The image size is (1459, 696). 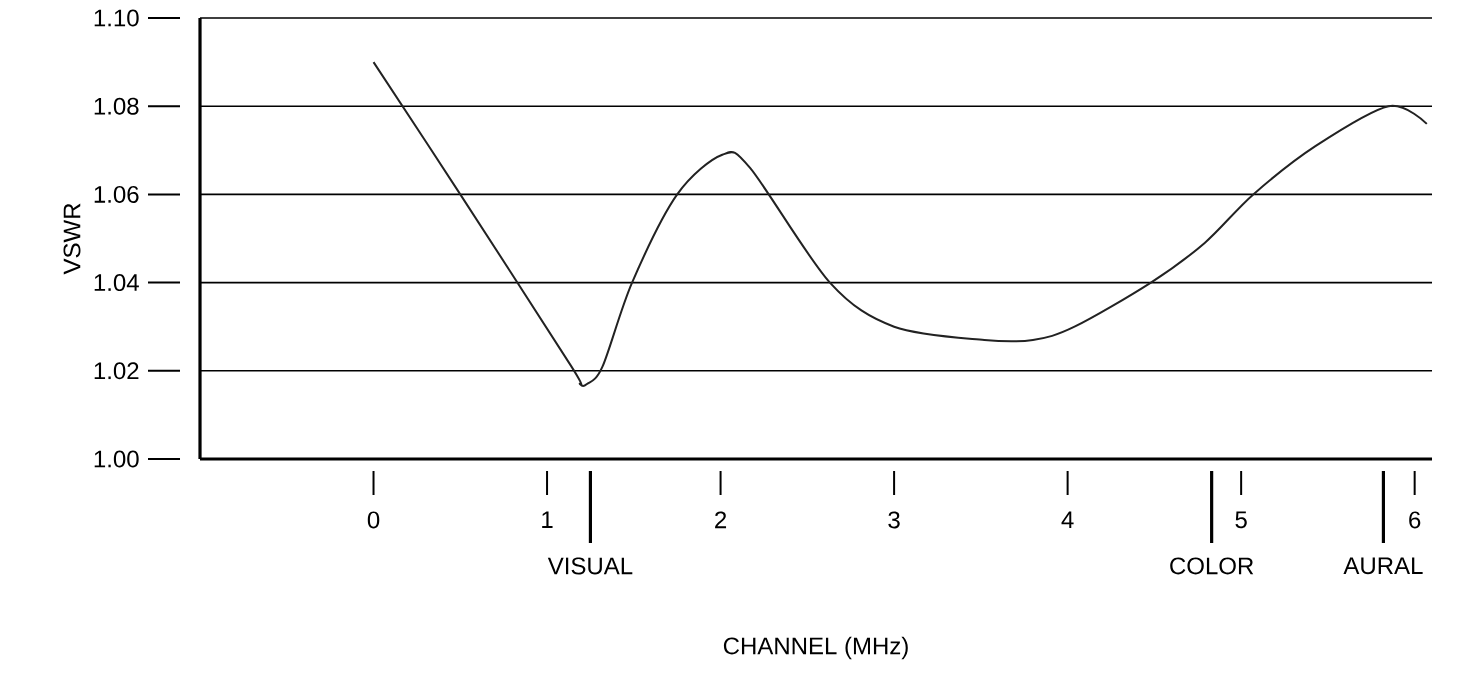 What do you see at coordinates (1415, 520) in the screenshot?
I see `x-tick-label: 6` at bounding box center [1415, 520].